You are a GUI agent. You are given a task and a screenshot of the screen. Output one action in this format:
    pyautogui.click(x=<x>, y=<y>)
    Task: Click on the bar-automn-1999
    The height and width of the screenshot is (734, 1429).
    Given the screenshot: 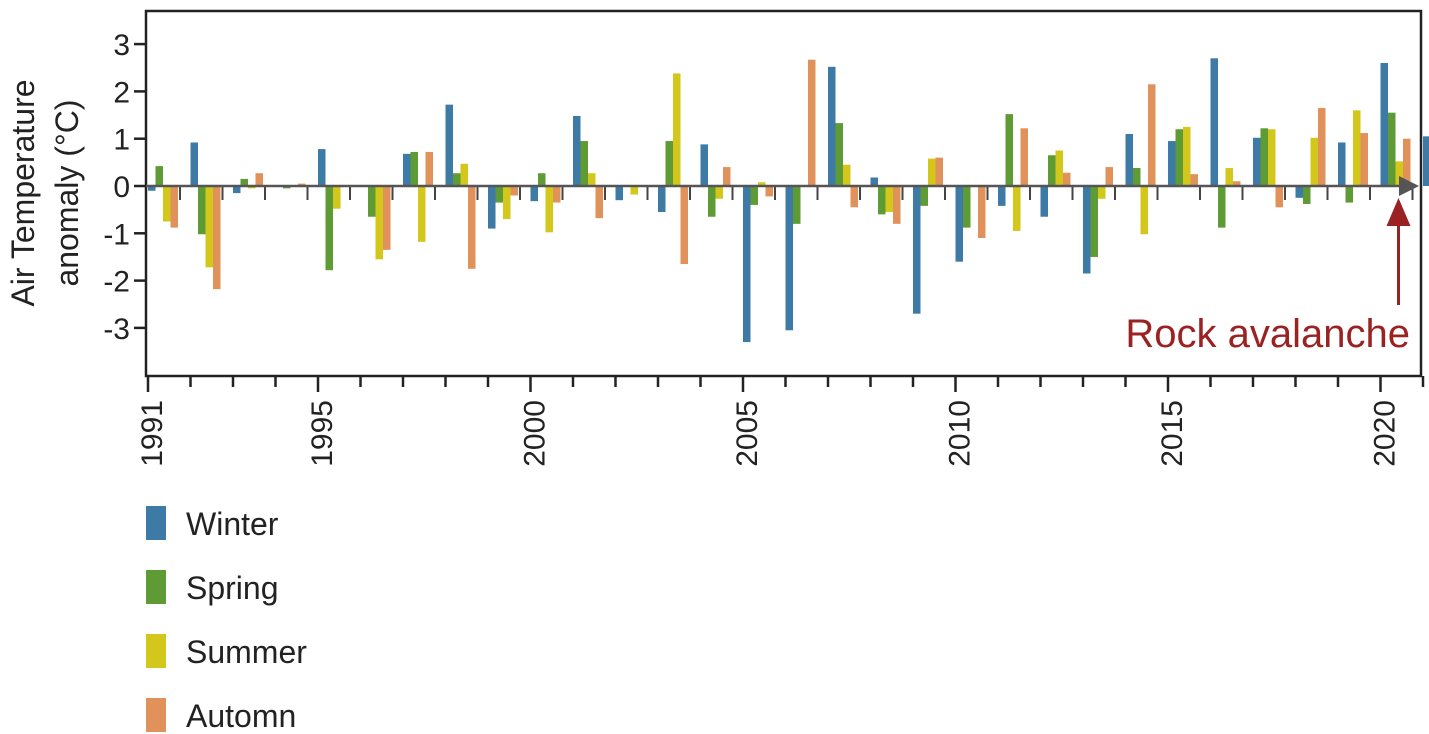 What is the action you would take?
    pyautogui.click(x=514, y=191)
    